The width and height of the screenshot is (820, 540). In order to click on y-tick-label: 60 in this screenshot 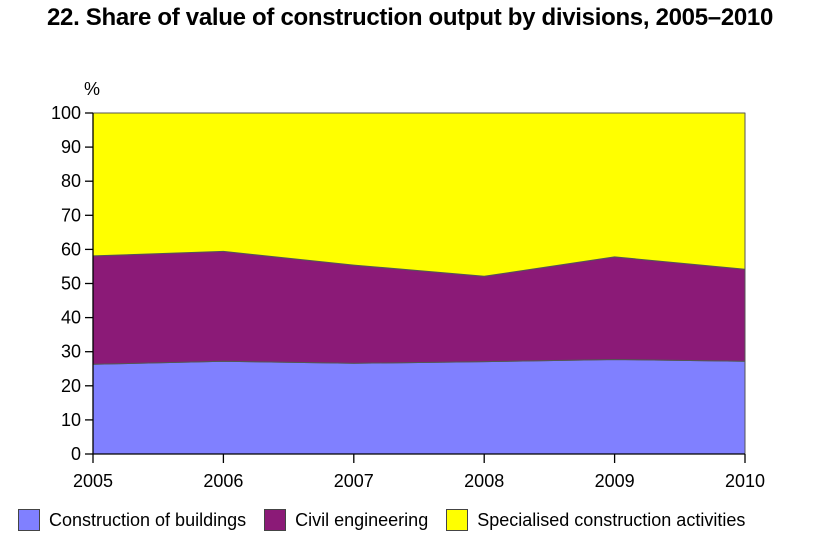, I will do `click(71, 249)`.